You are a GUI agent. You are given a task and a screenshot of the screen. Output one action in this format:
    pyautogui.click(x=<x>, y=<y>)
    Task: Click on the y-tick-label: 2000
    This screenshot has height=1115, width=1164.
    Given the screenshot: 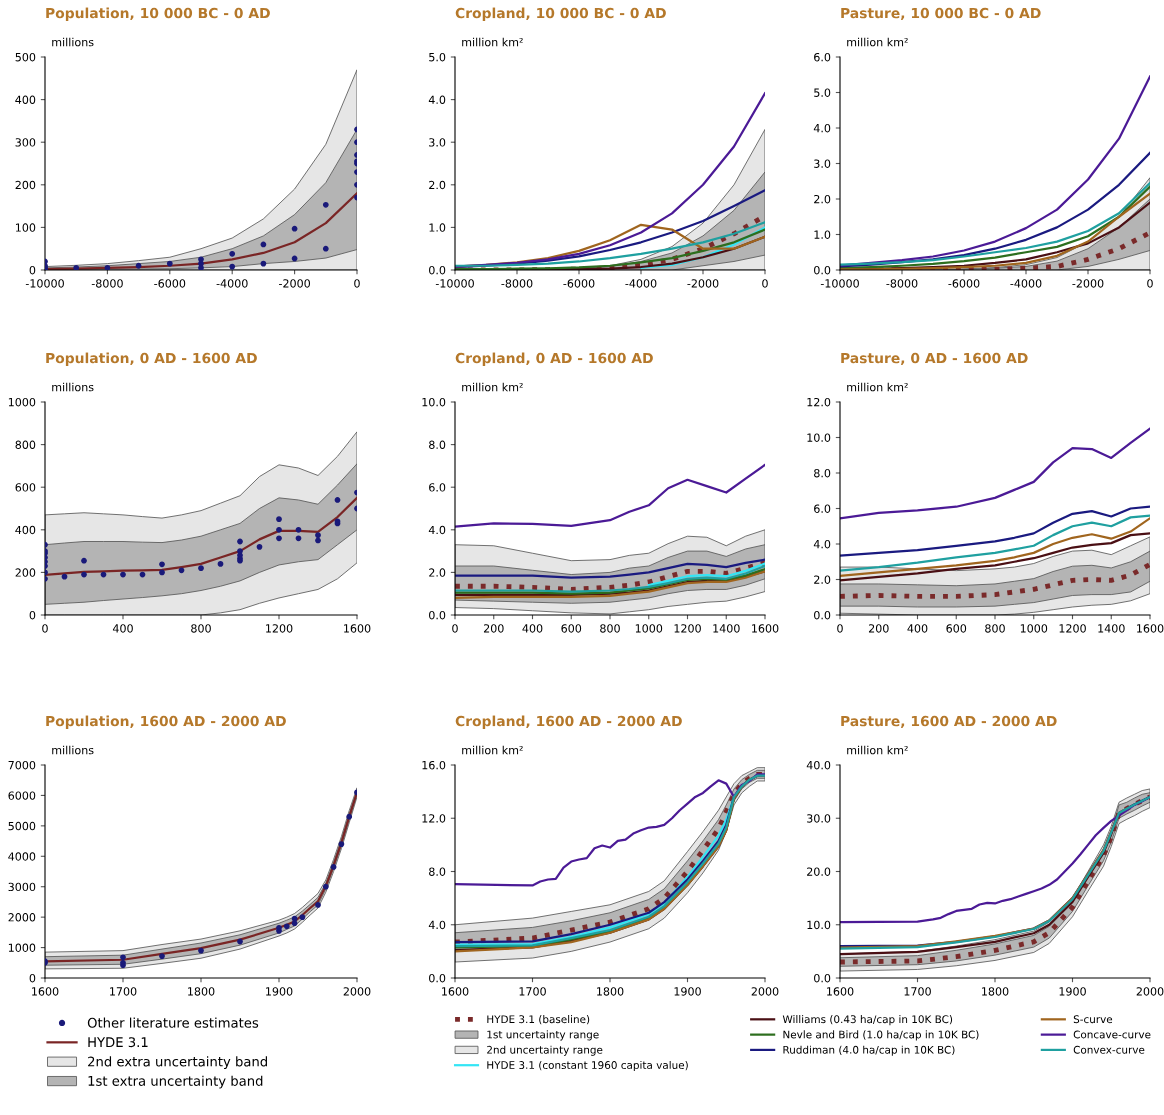 What is the action you would take?
    pyautogui.click(x=22, y=917)
    